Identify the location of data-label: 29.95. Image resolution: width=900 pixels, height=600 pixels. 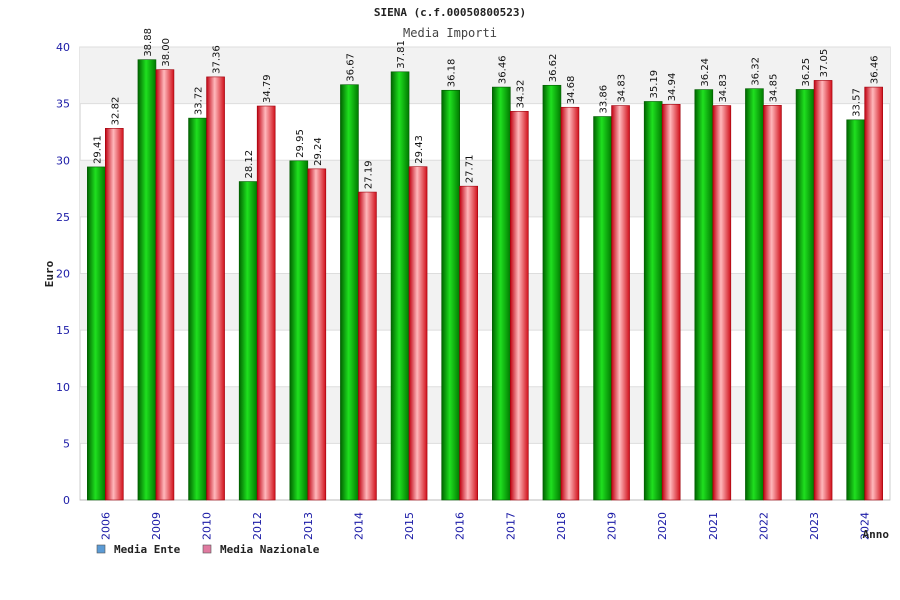
(300, 143).